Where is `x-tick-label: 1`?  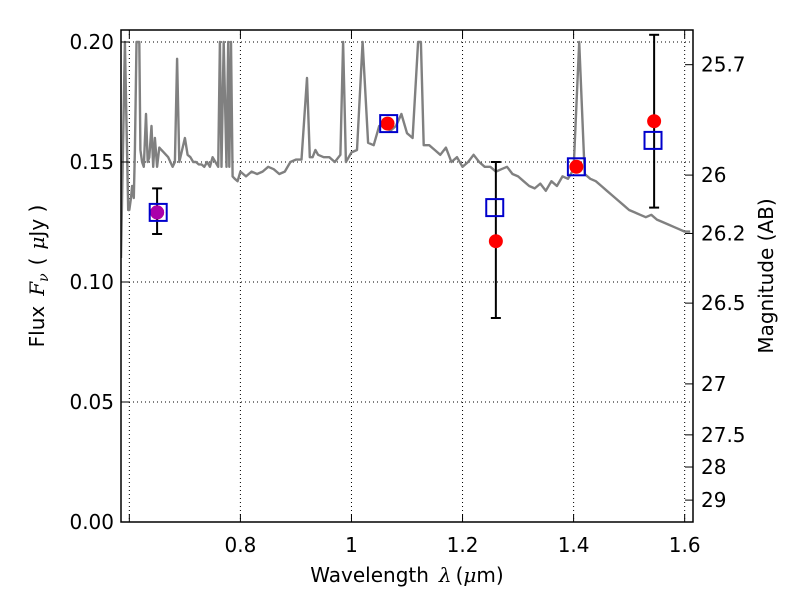 x-tick-label: 1 is located at coordinates (351, 545).